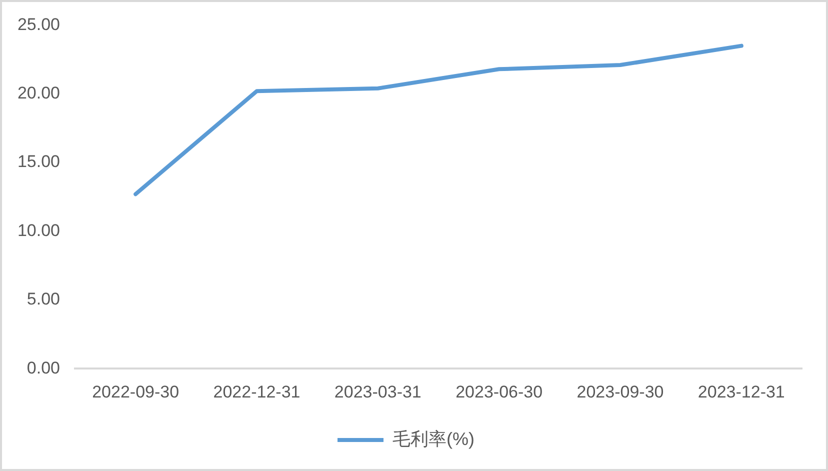  Describe the element at coordinates (38, 93) in the screenshot. I see `y-tick-label: 20.00` at that location.